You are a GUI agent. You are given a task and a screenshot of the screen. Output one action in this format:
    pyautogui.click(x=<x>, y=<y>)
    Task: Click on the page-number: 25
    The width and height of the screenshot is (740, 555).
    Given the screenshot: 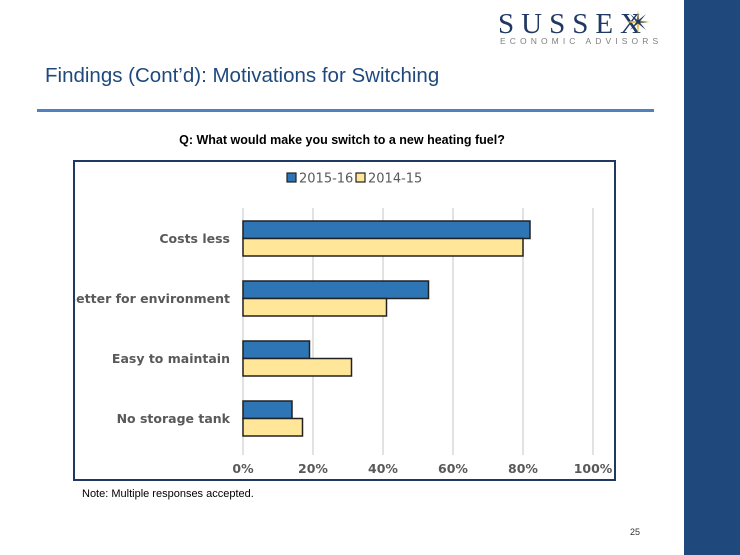 What is the action you would take?
    pyautogui.click(x=635, y=532)
    